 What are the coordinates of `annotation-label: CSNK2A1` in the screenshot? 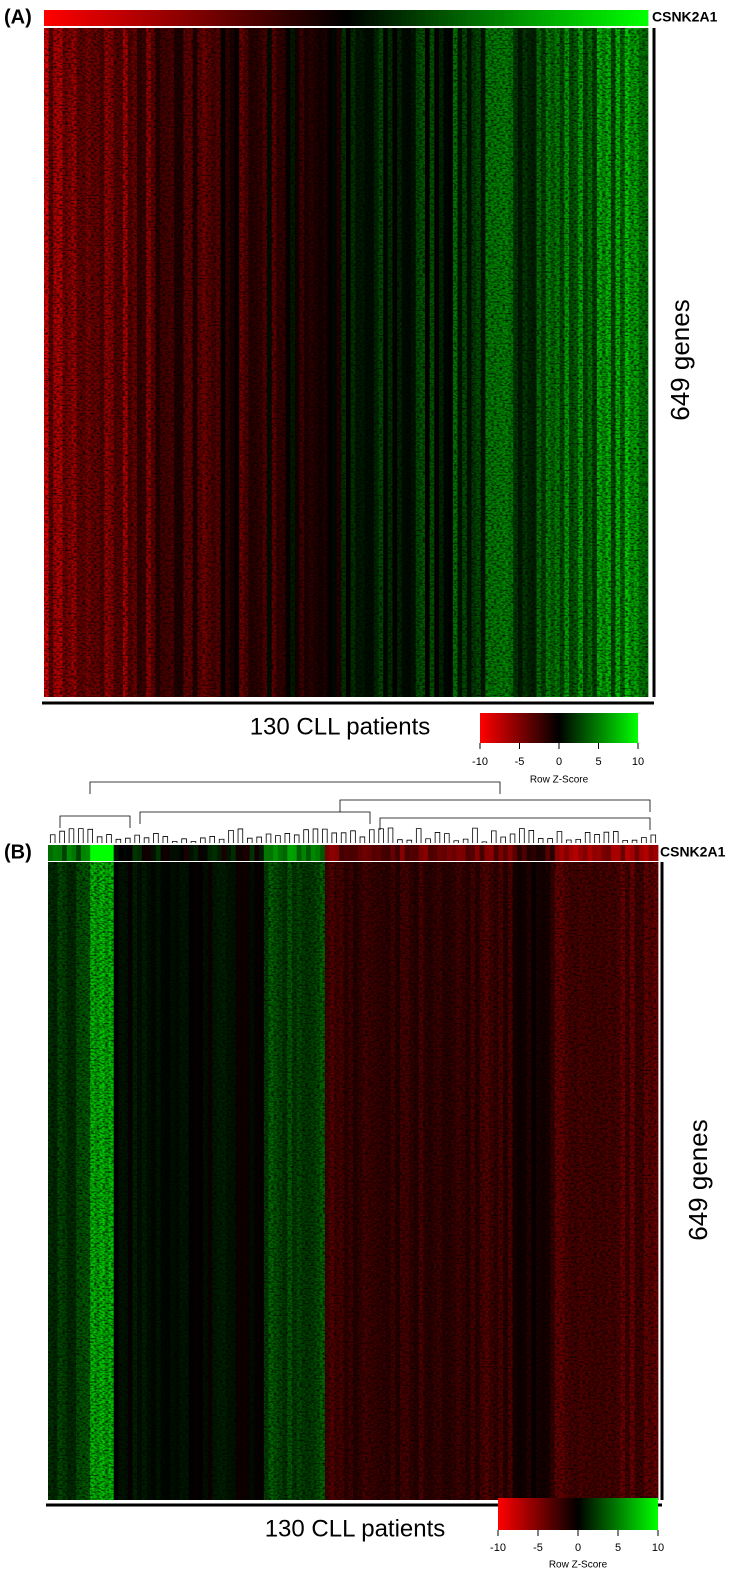 It's located at (693, 852).